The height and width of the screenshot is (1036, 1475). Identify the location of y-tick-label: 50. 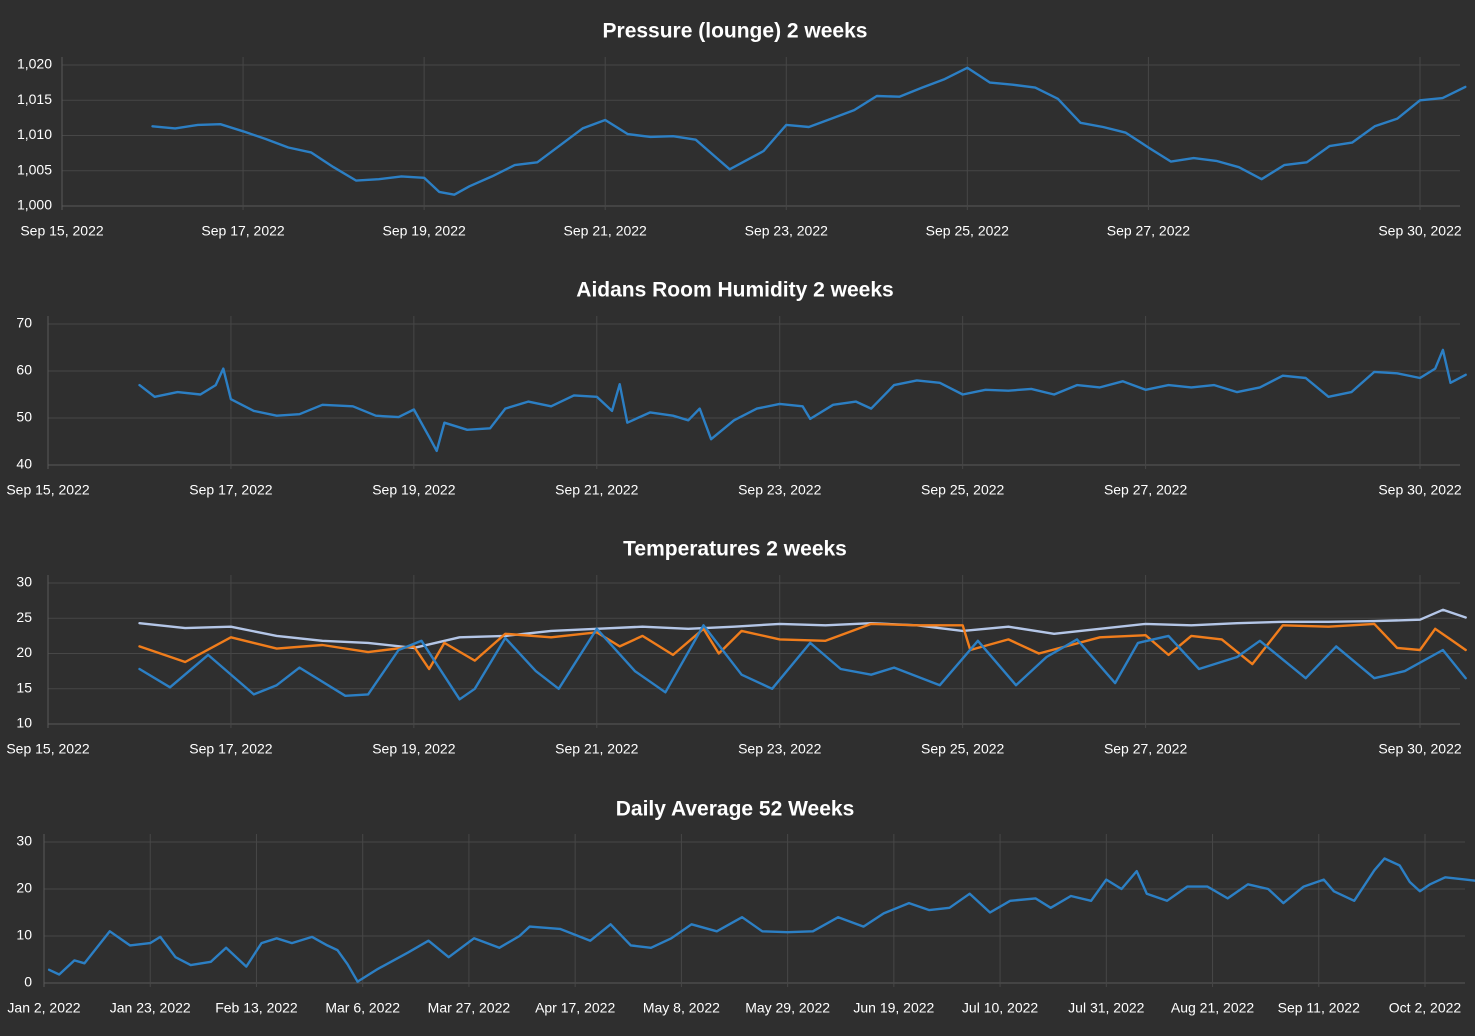
(24, 417).